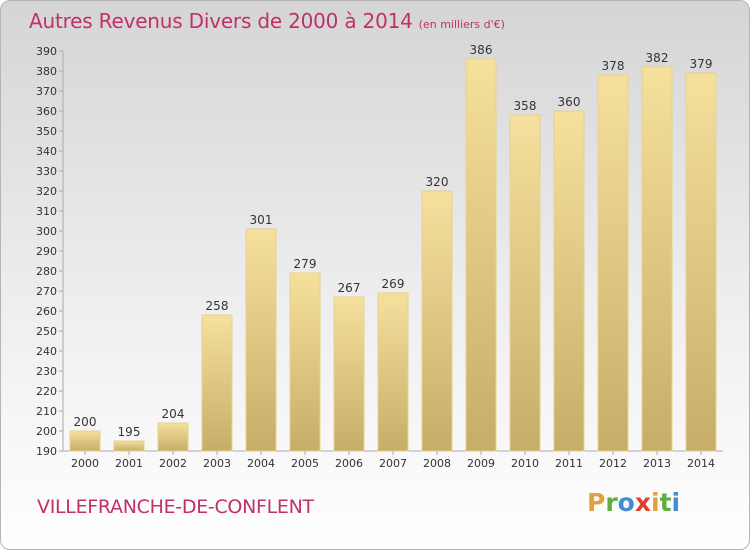 The height and width of the screenshot is (550, 750). I want to click on data-label: 379, so click(701, 64).